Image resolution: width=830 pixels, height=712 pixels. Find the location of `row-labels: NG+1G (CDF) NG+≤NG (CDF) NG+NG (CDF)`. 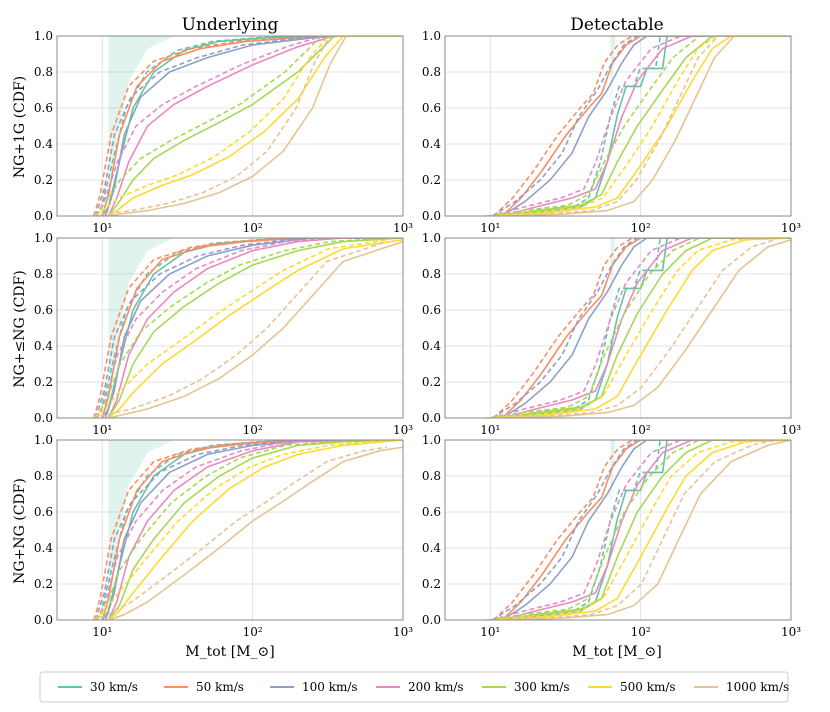

row-labels: NG+1G (CDF) NG+≤NG (CDF) NG+NG (CDF) is located at coordinates (20, 330).